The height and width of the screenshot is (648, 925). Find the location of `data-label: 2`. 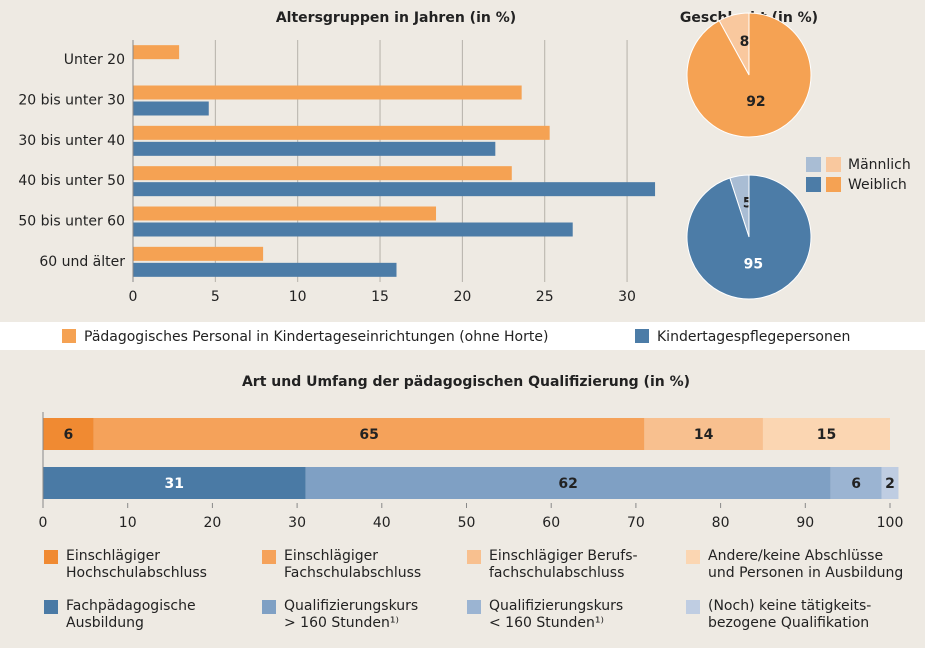

data-label: 2 is located at coordinates (890, 484).